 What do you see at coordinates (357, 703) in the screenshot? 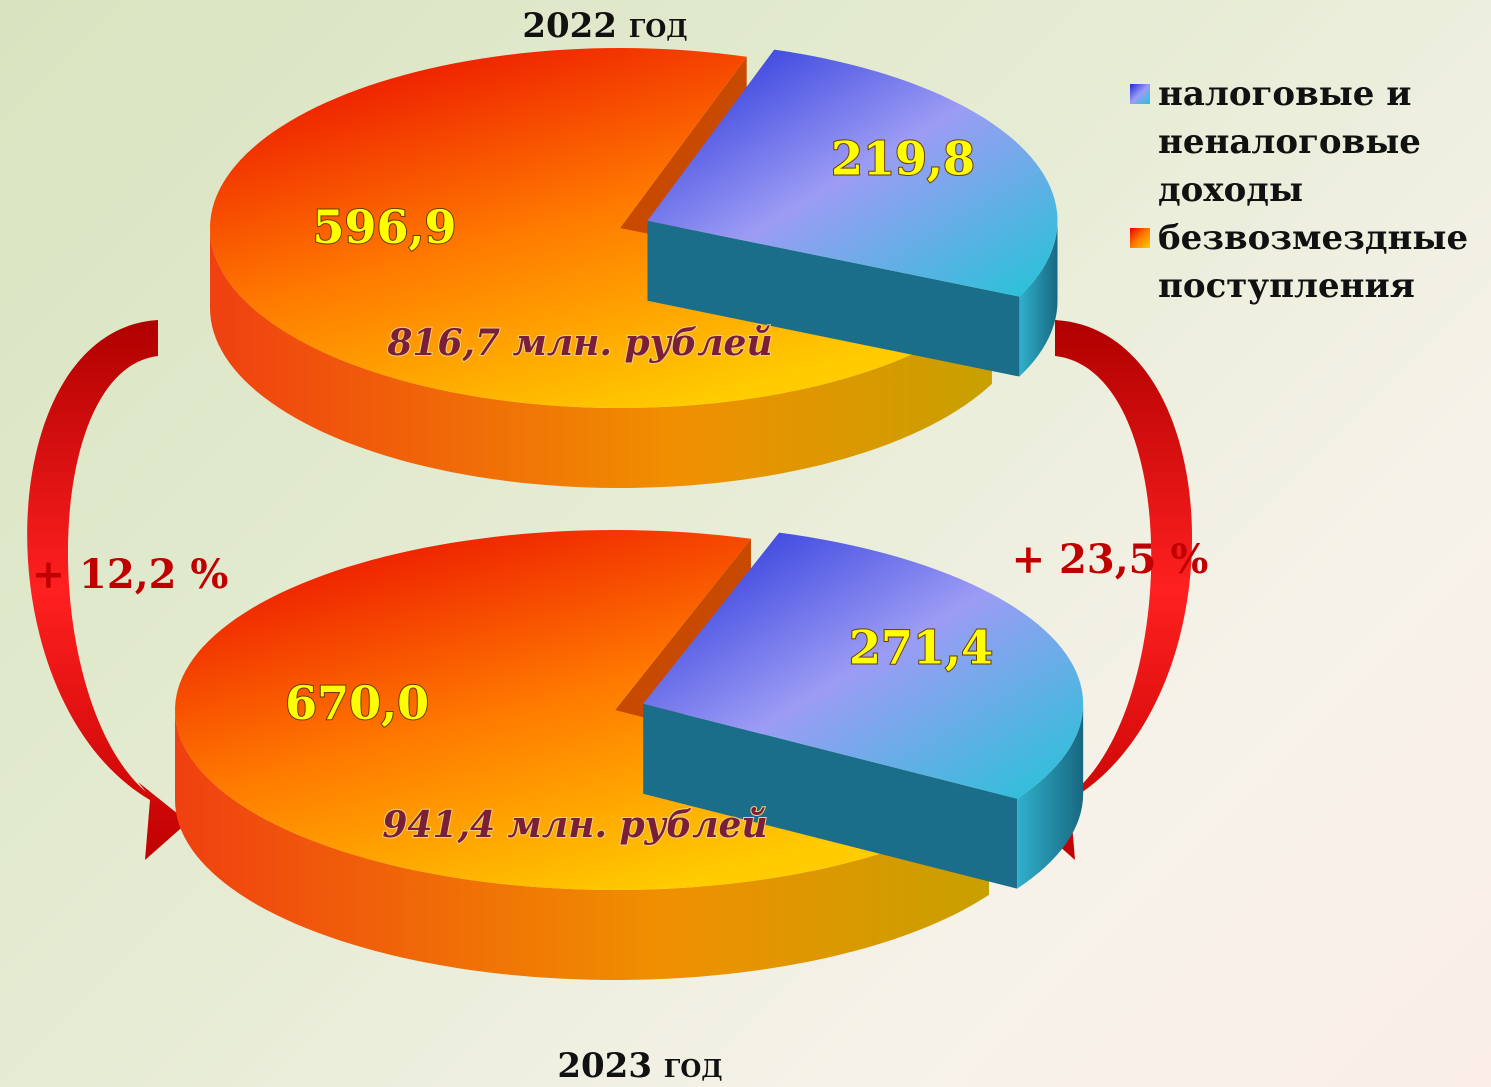
I see `value-label: 670,0` at bounding box center [357, 703].